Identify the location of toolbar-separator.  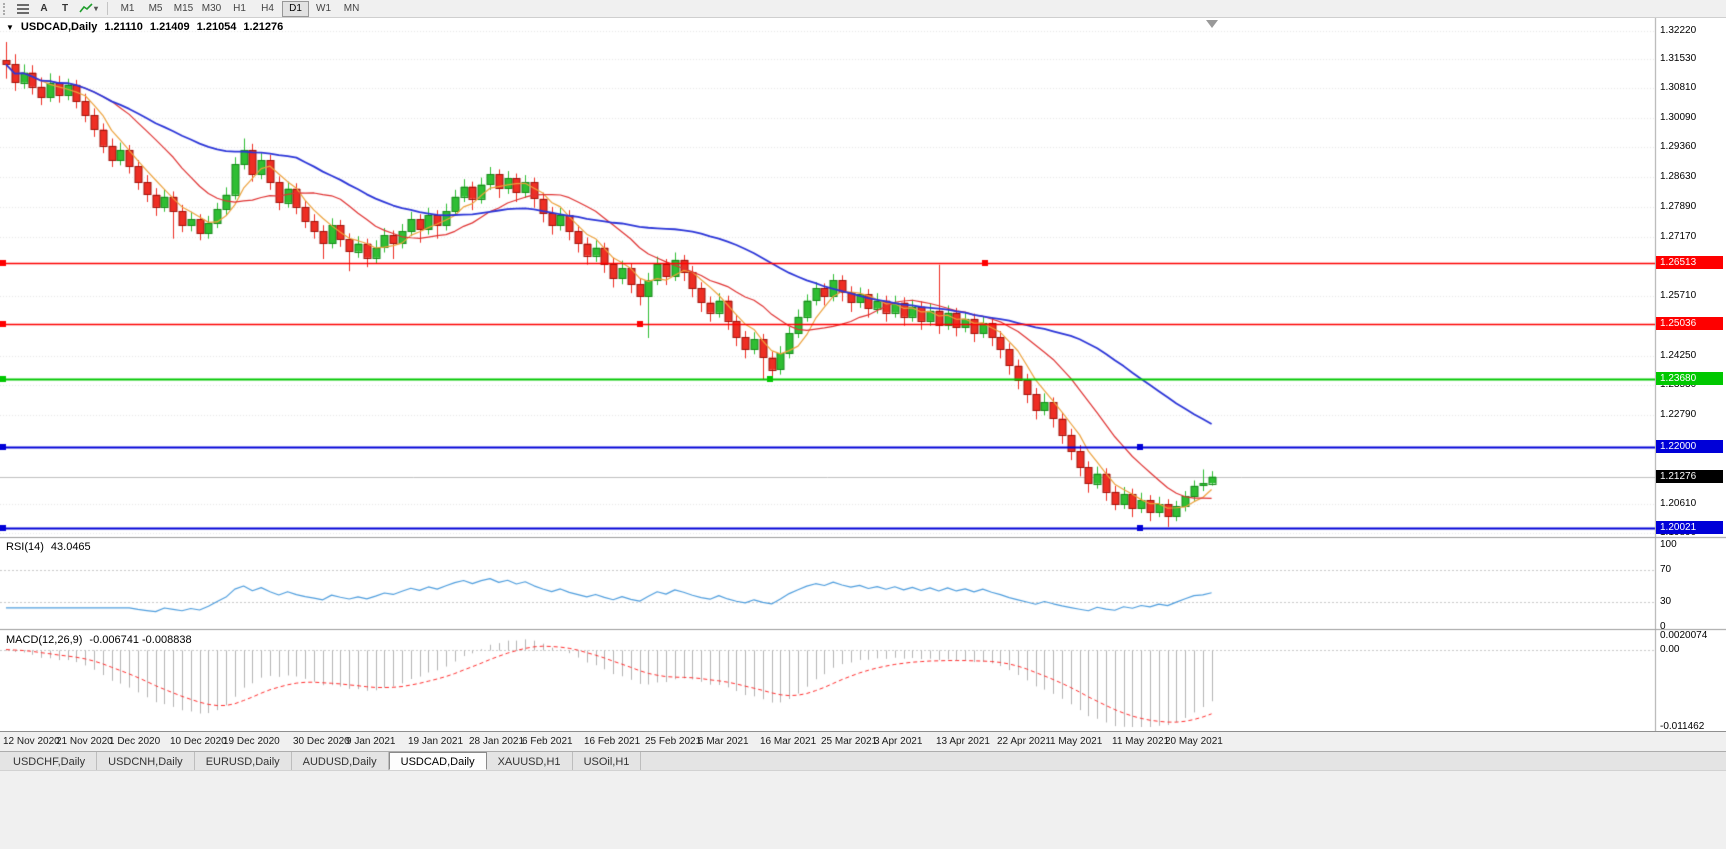
(108, 8).